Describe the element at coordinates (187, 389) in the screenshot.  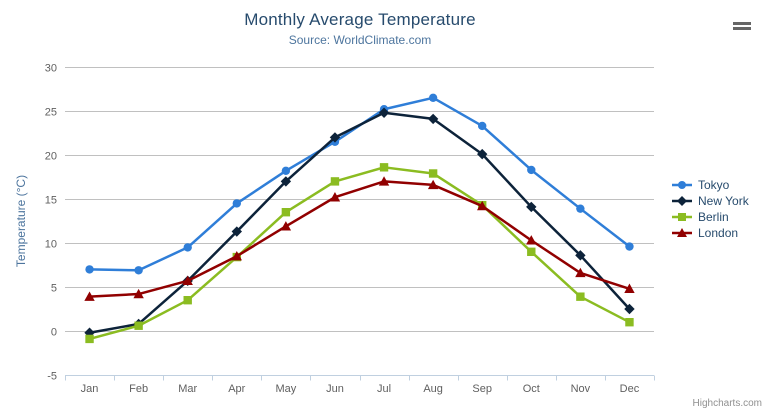
I see `x-tick-label: Mar` at that location.